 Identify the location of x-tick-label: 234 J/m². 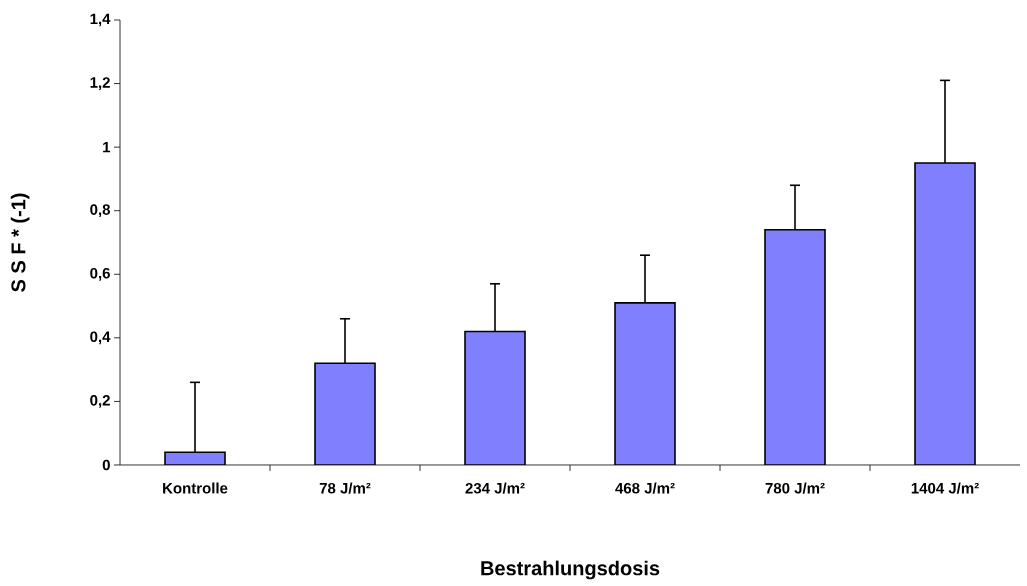
(495, 488).